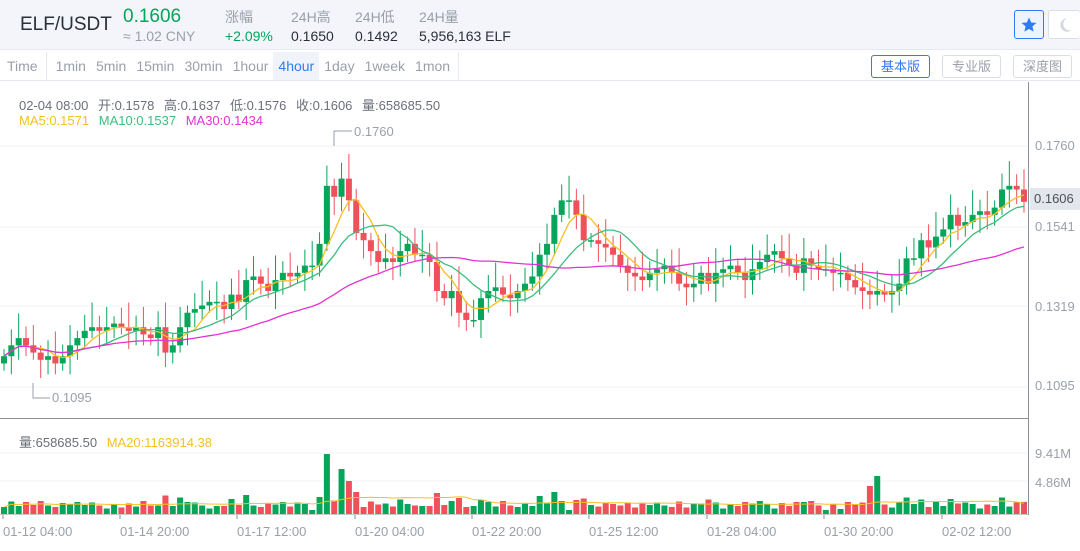 This screenshot has width=1080, height=551. Describe the element at coordinates (311, 17) in the screenshot. I see `stat-label: 24H高` at that location.